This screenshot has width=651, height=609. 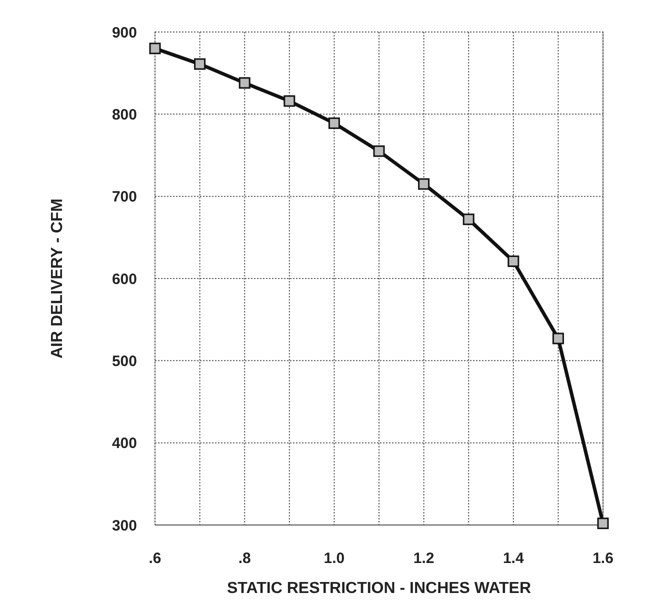 What do you see at coordinates (379, 588) in the screenshot?
I see `x-axis-title: STATIC RESTRICTION - INCHES WATER` at bounding box center [379, 588].